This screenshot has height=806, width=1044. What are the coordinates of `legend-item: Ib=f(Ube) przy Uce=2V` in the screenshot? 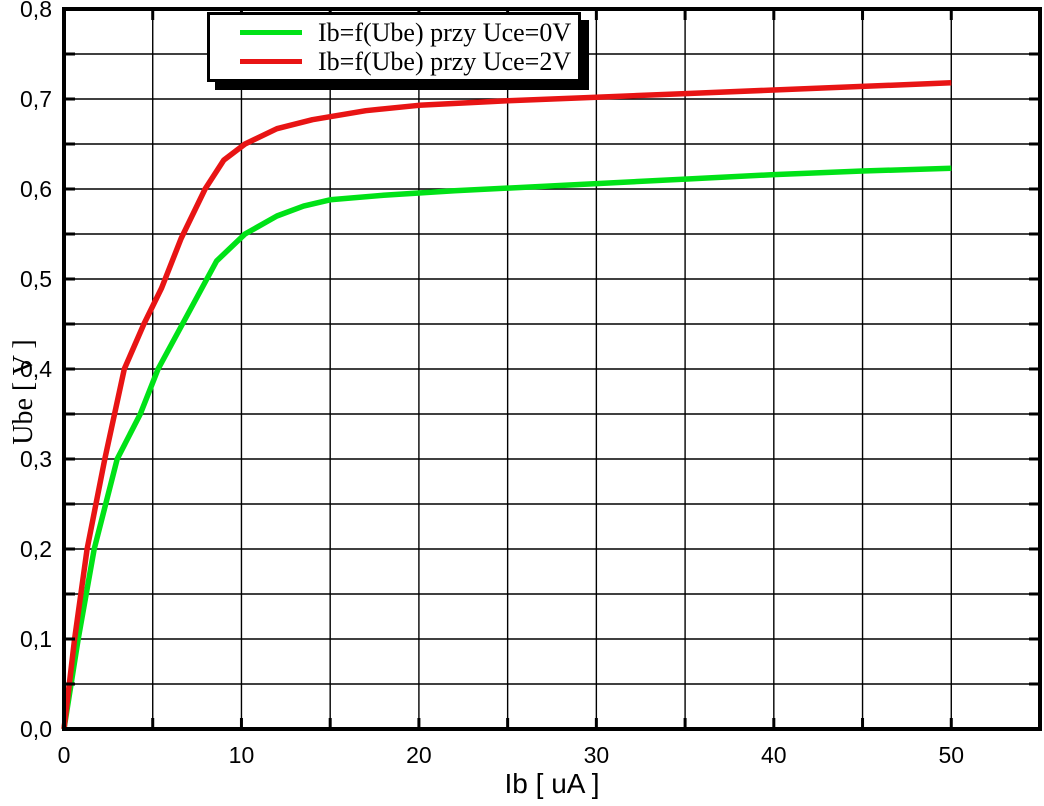 It's located at (409, 61).